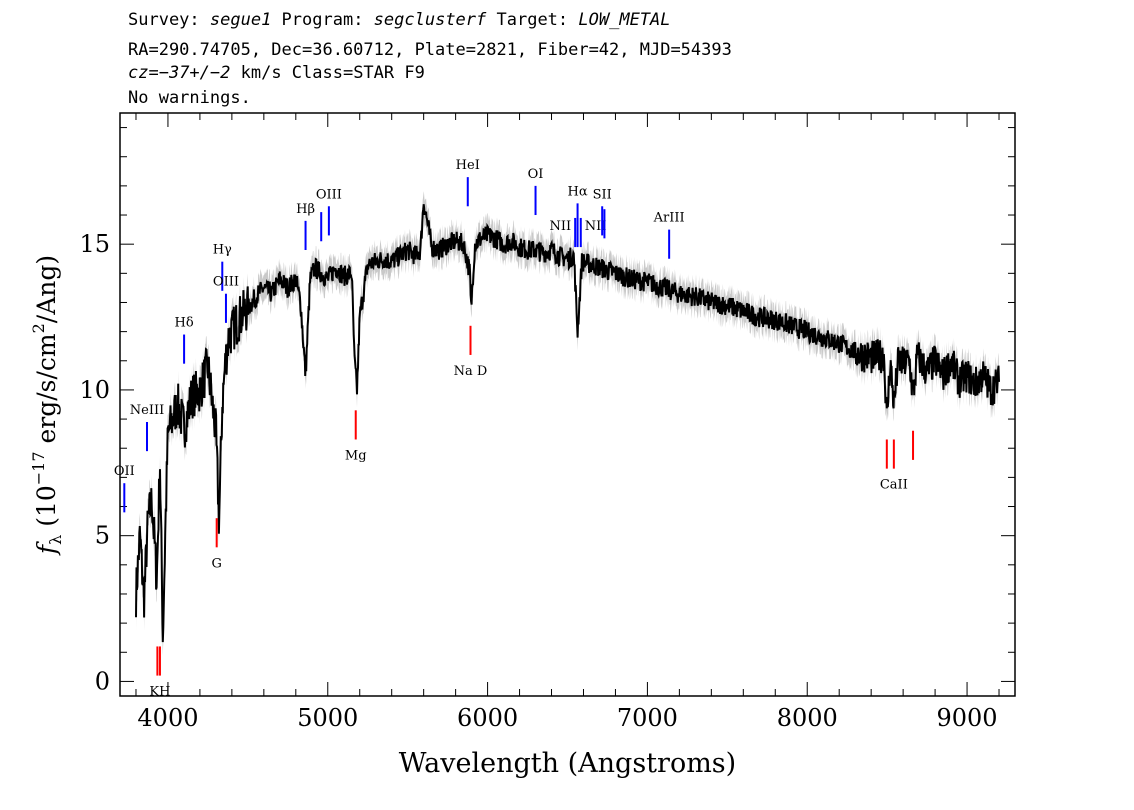  I want to click on x-tick-label: 7000, so click(647, 718).